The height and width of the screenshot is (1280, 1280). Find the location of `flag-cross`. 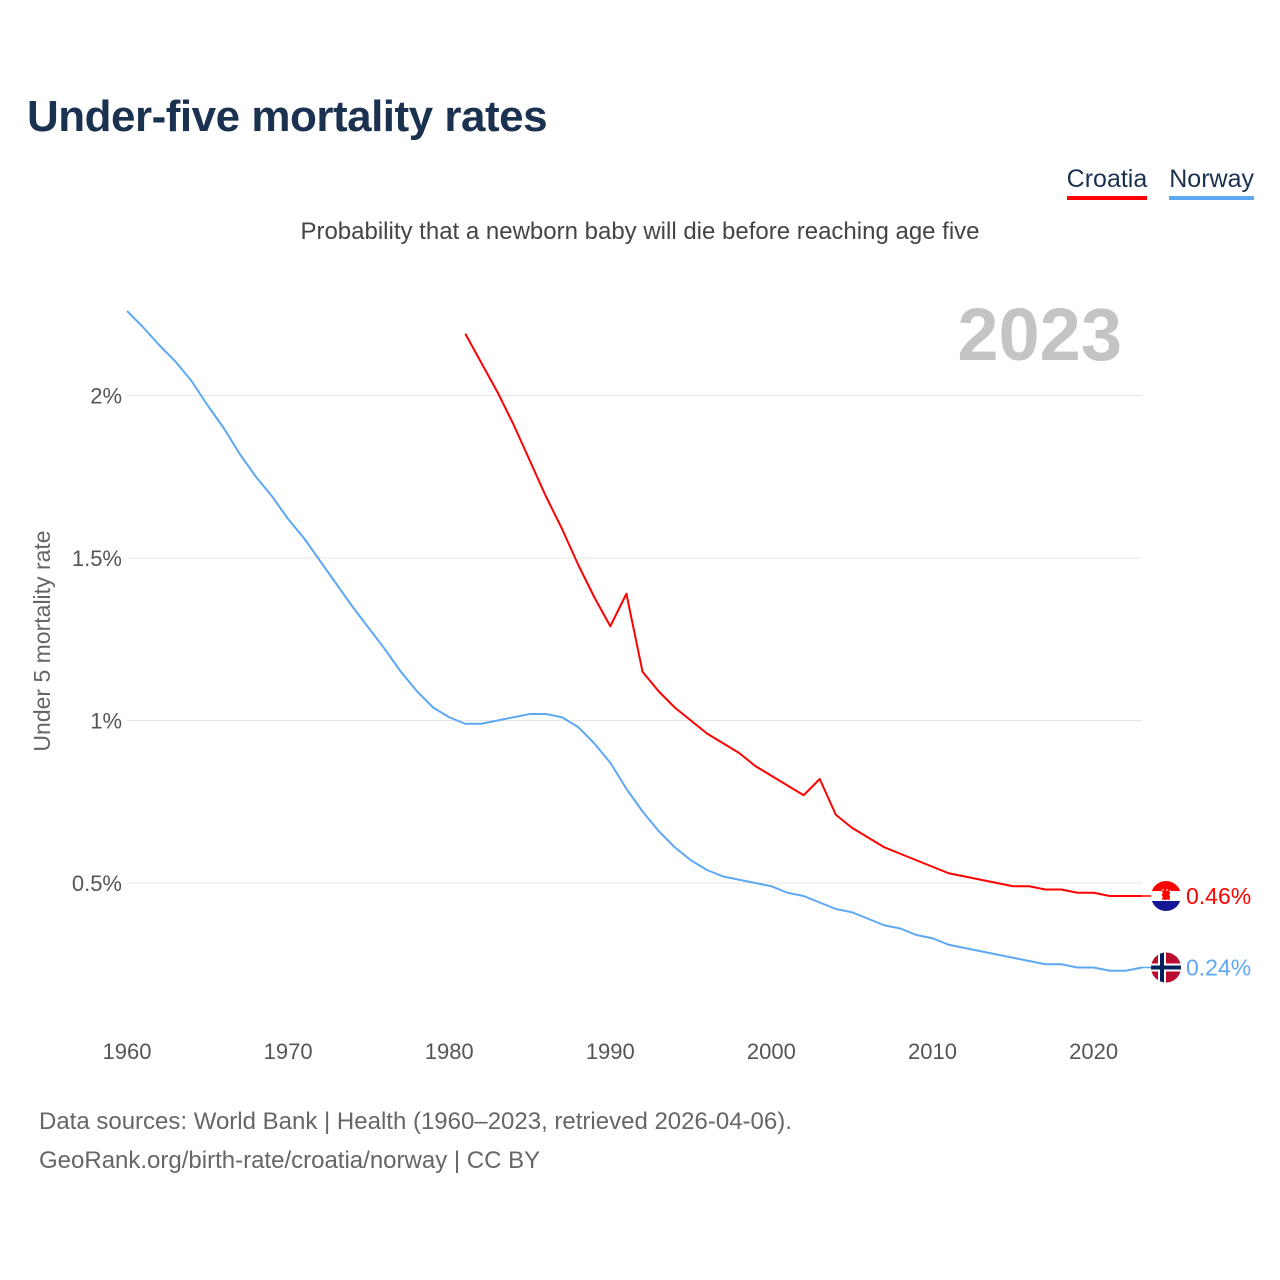

flag-cross is located at coordinates (1166, 967).